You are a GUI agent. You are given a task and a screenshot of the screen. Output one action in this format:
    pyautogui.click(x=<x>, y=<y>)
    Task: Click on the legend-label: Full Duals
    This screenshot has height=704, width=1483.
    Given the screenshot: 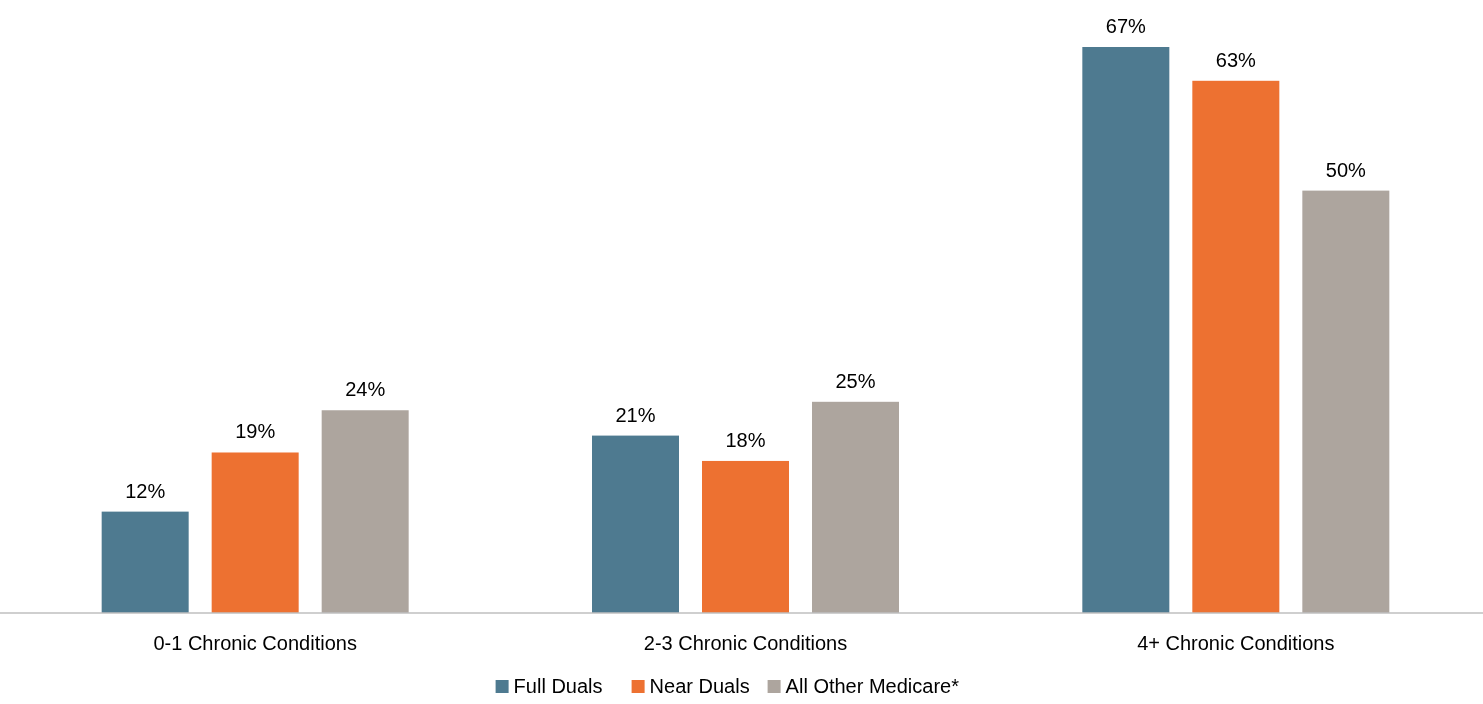 What is the action you would take?
    pyautogui.click(x=558, y=686)
    